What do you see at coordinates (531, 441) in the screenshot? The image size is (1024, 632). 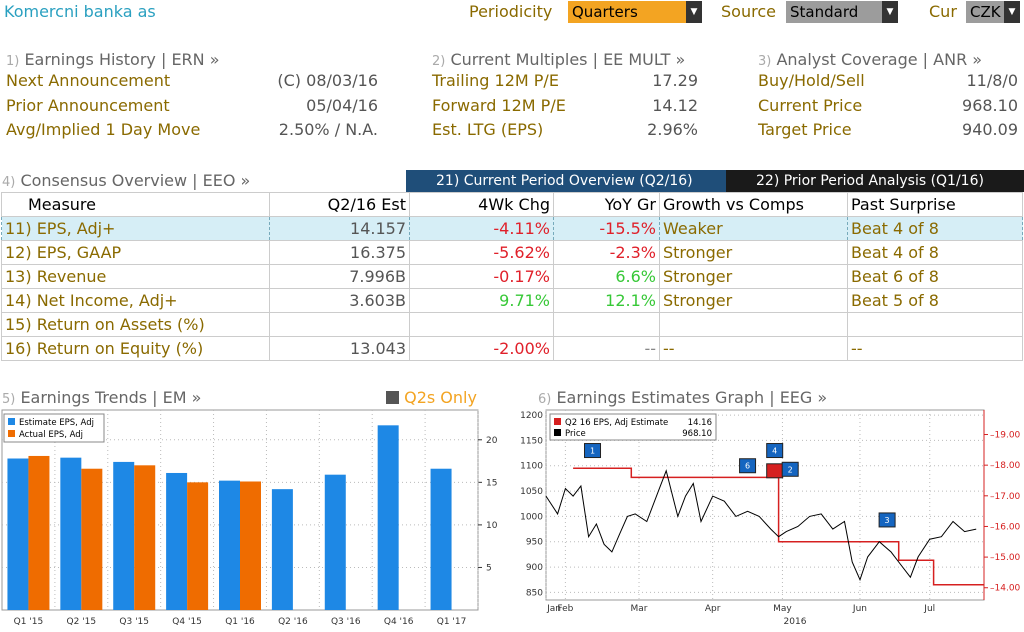 I see `left-tick-label: 1150` at bounding box center [531, 441].